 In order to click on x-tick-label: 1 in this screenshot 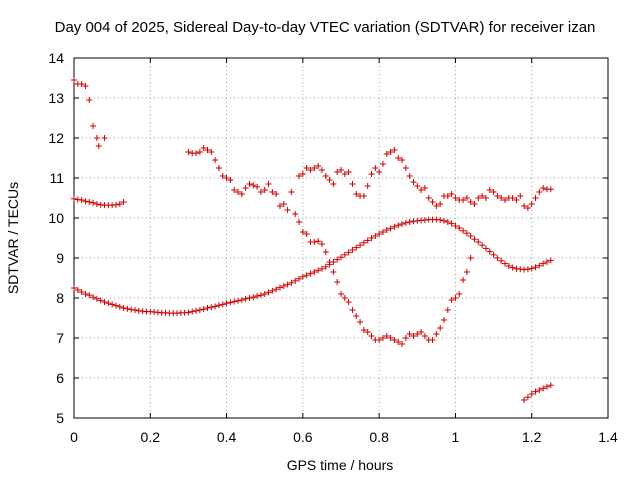, I will do `click(456, 437)`.